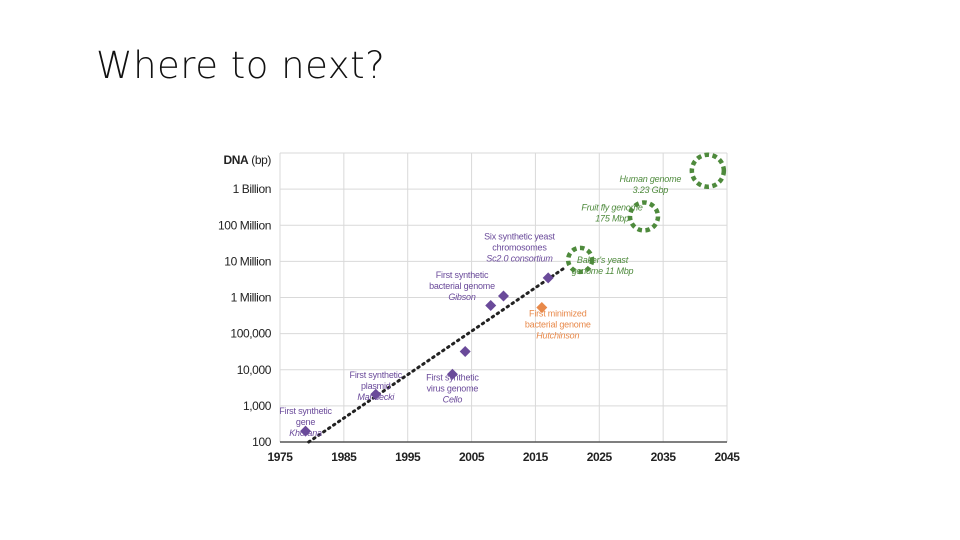 Image resolution: width=960 pixels, height=540 pixels. I want to click on annotation-line: First minimized, so click(558, 313).